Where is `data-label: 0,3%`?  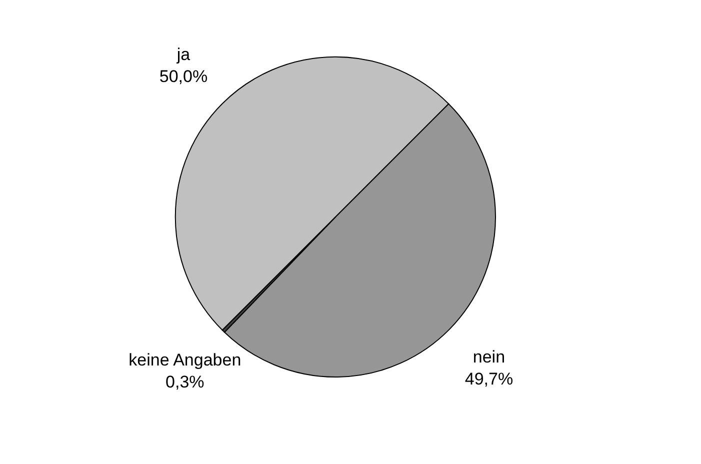 data-label: 0,3% is located at coordinates (185, 382).